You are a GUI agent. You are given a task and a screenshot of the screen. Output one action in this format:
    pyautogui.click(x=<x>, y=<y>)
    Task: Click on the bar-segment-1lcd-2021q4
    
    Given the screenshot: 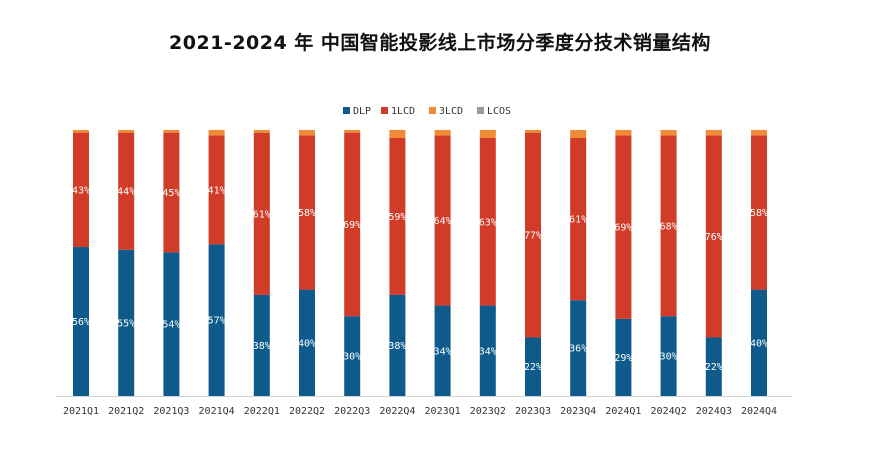 What is the action you would take?
    pyautogui.click(x=216, y=190)
    